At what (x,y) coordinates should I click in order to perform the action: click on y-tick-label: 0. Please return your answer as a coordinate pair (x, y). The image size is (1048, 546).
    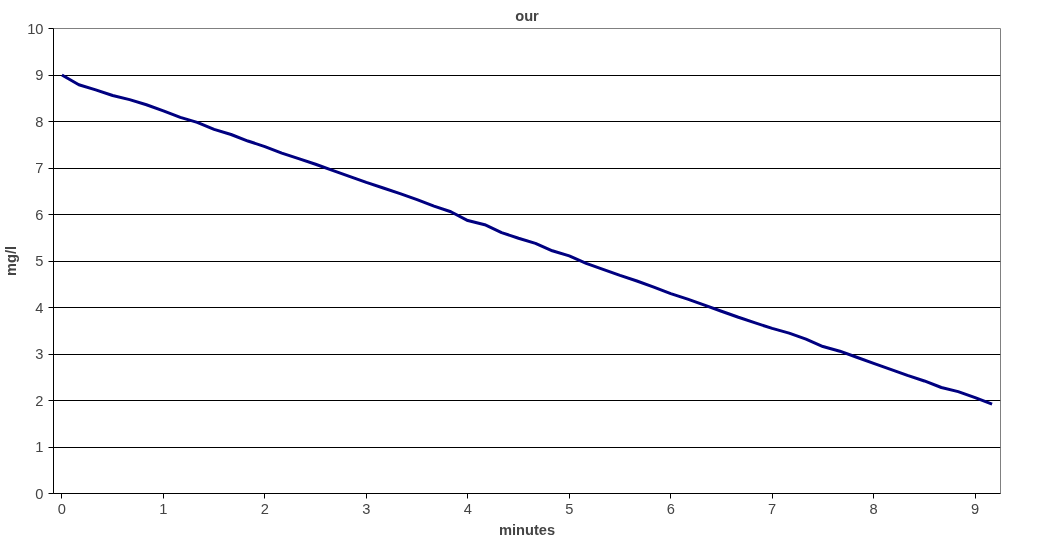
    Looking at the image, I should click on (39, 493).